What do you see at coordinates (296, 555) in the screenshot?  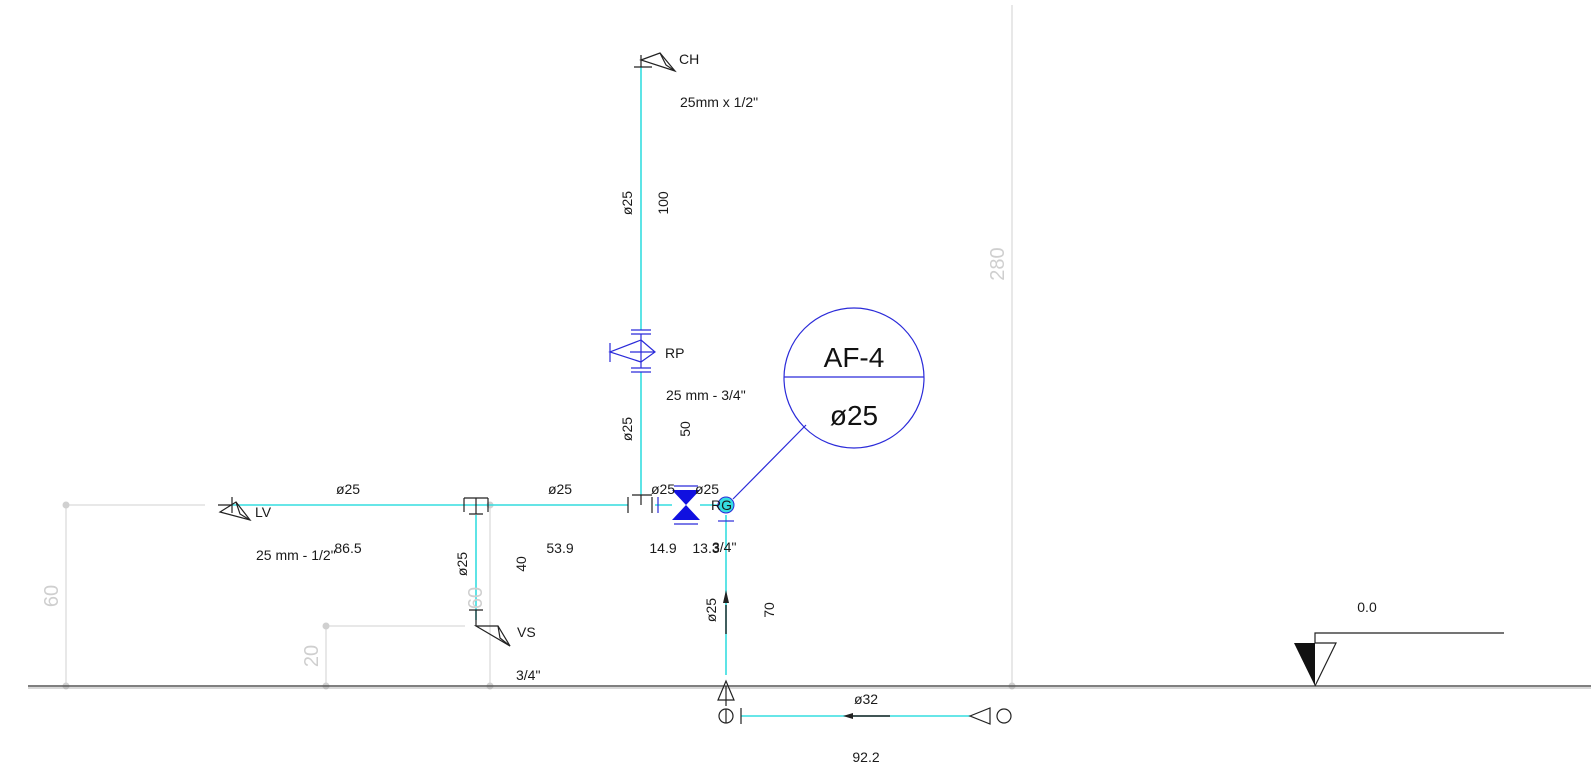 I see `fixture-lv-size: 25 mm - 1/2"` at bounding box center [296, 555].